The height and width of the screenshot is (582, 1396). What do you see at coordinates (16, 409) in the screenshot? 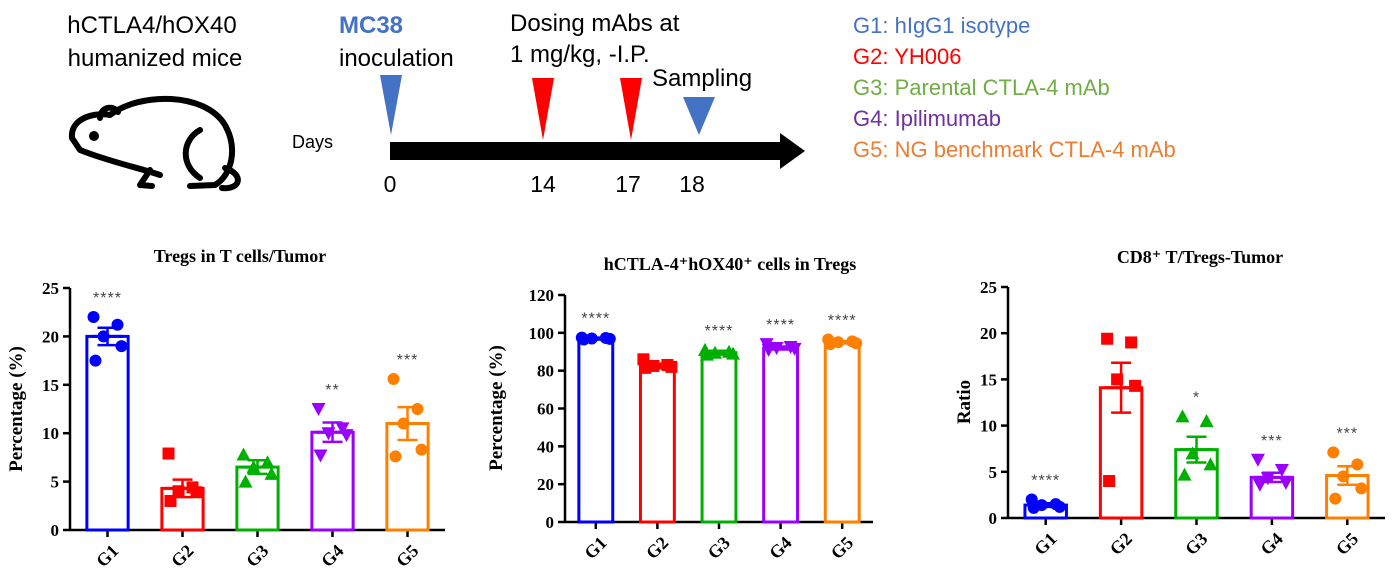
I see `y-axis-label: Percentage (%)` at bounding box center [16, 409].